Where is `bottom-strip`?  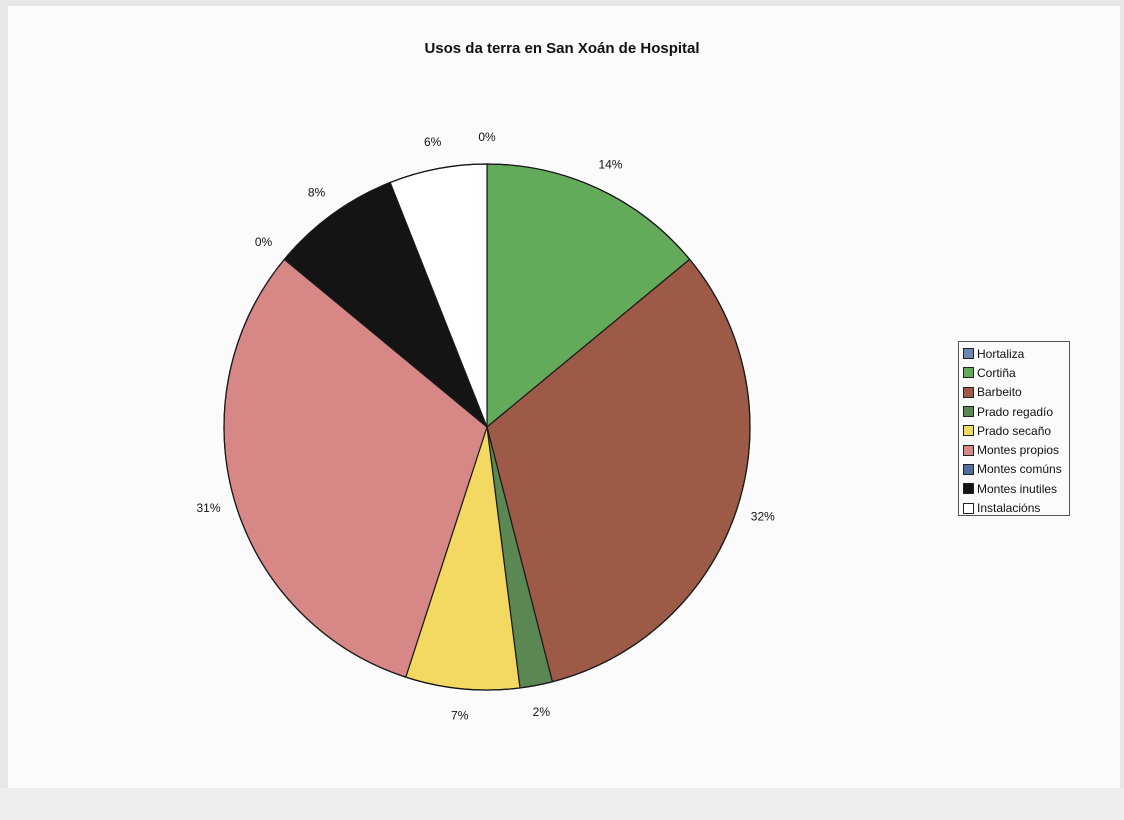 bottom-strip is located at coordinates (562, 804).